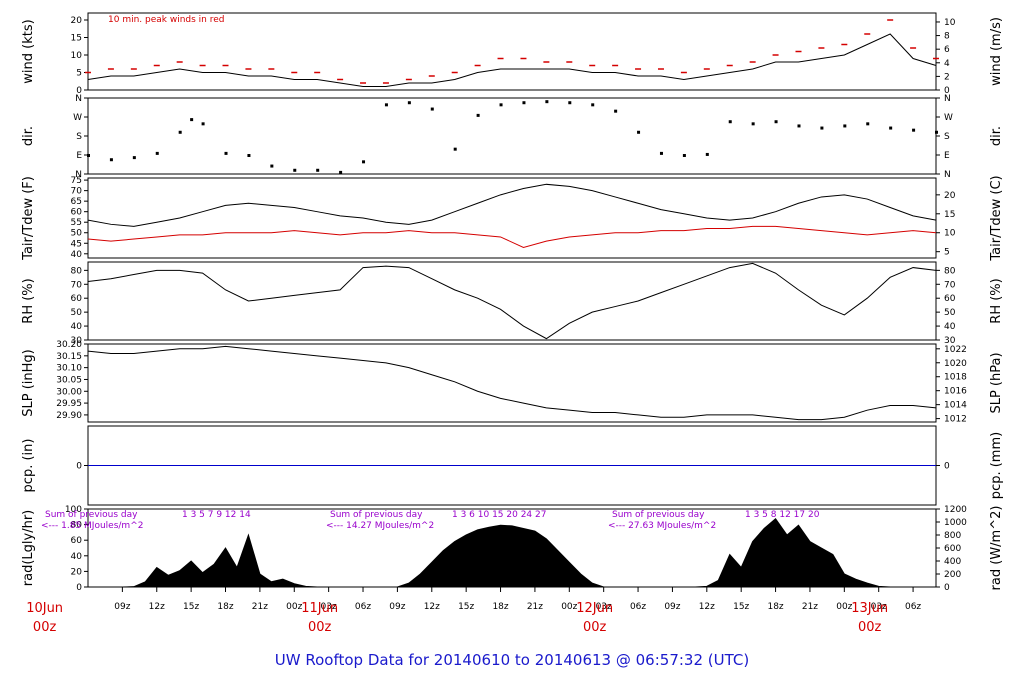 This screenshot has width=1024, height=700. I want to click on ytick-label-right: 0, so click(947, 588).